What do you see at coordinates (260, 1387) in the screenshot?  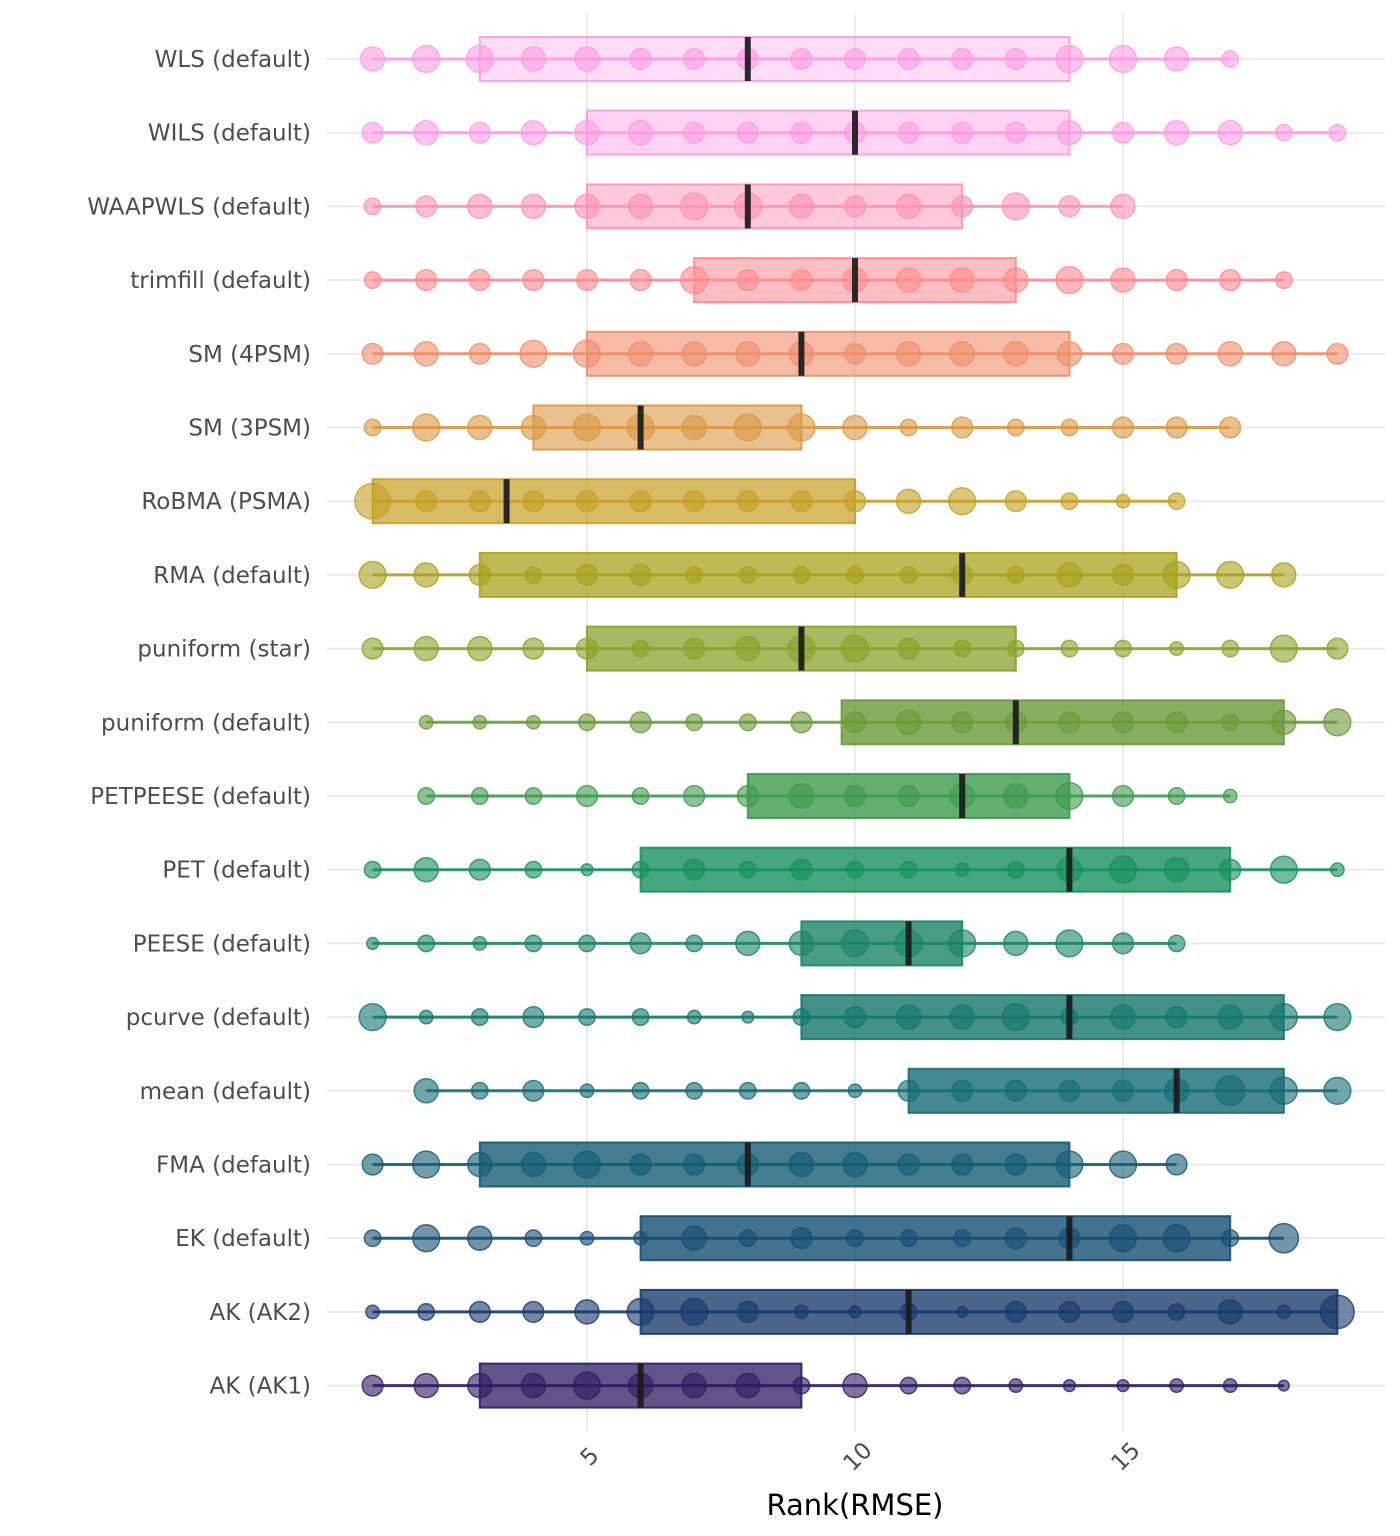 I see `y-axis-label: AK (AK1)` at bounding box center [260, 1387].